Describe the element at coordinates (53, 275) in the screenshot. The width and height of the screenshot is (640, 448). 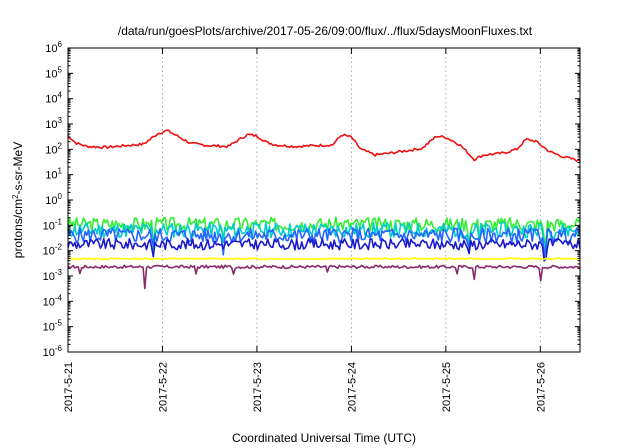
I see `y-tick-label: 10⁻³` at that location.